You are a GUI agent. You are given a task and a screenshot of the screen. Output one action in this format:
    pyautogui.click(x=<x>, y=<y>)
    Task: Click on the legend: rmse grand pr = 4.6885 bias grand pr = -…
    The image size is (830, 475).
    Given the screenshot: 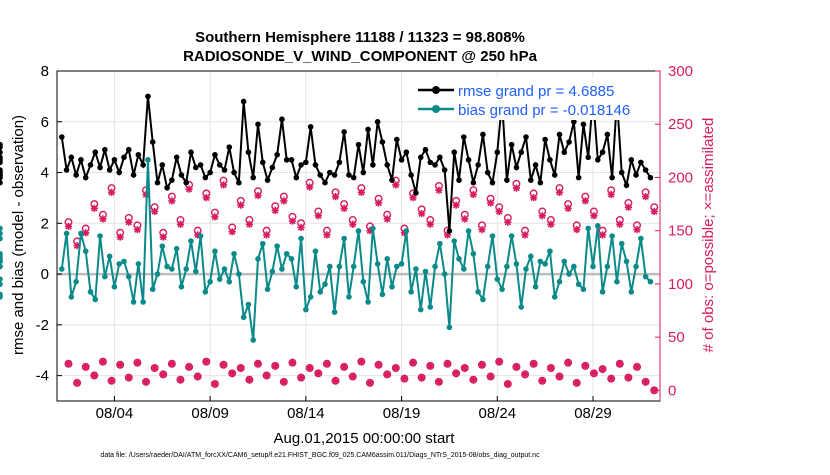 What is the action you would take?
    pyautogui.click(x=536, y=99)
    